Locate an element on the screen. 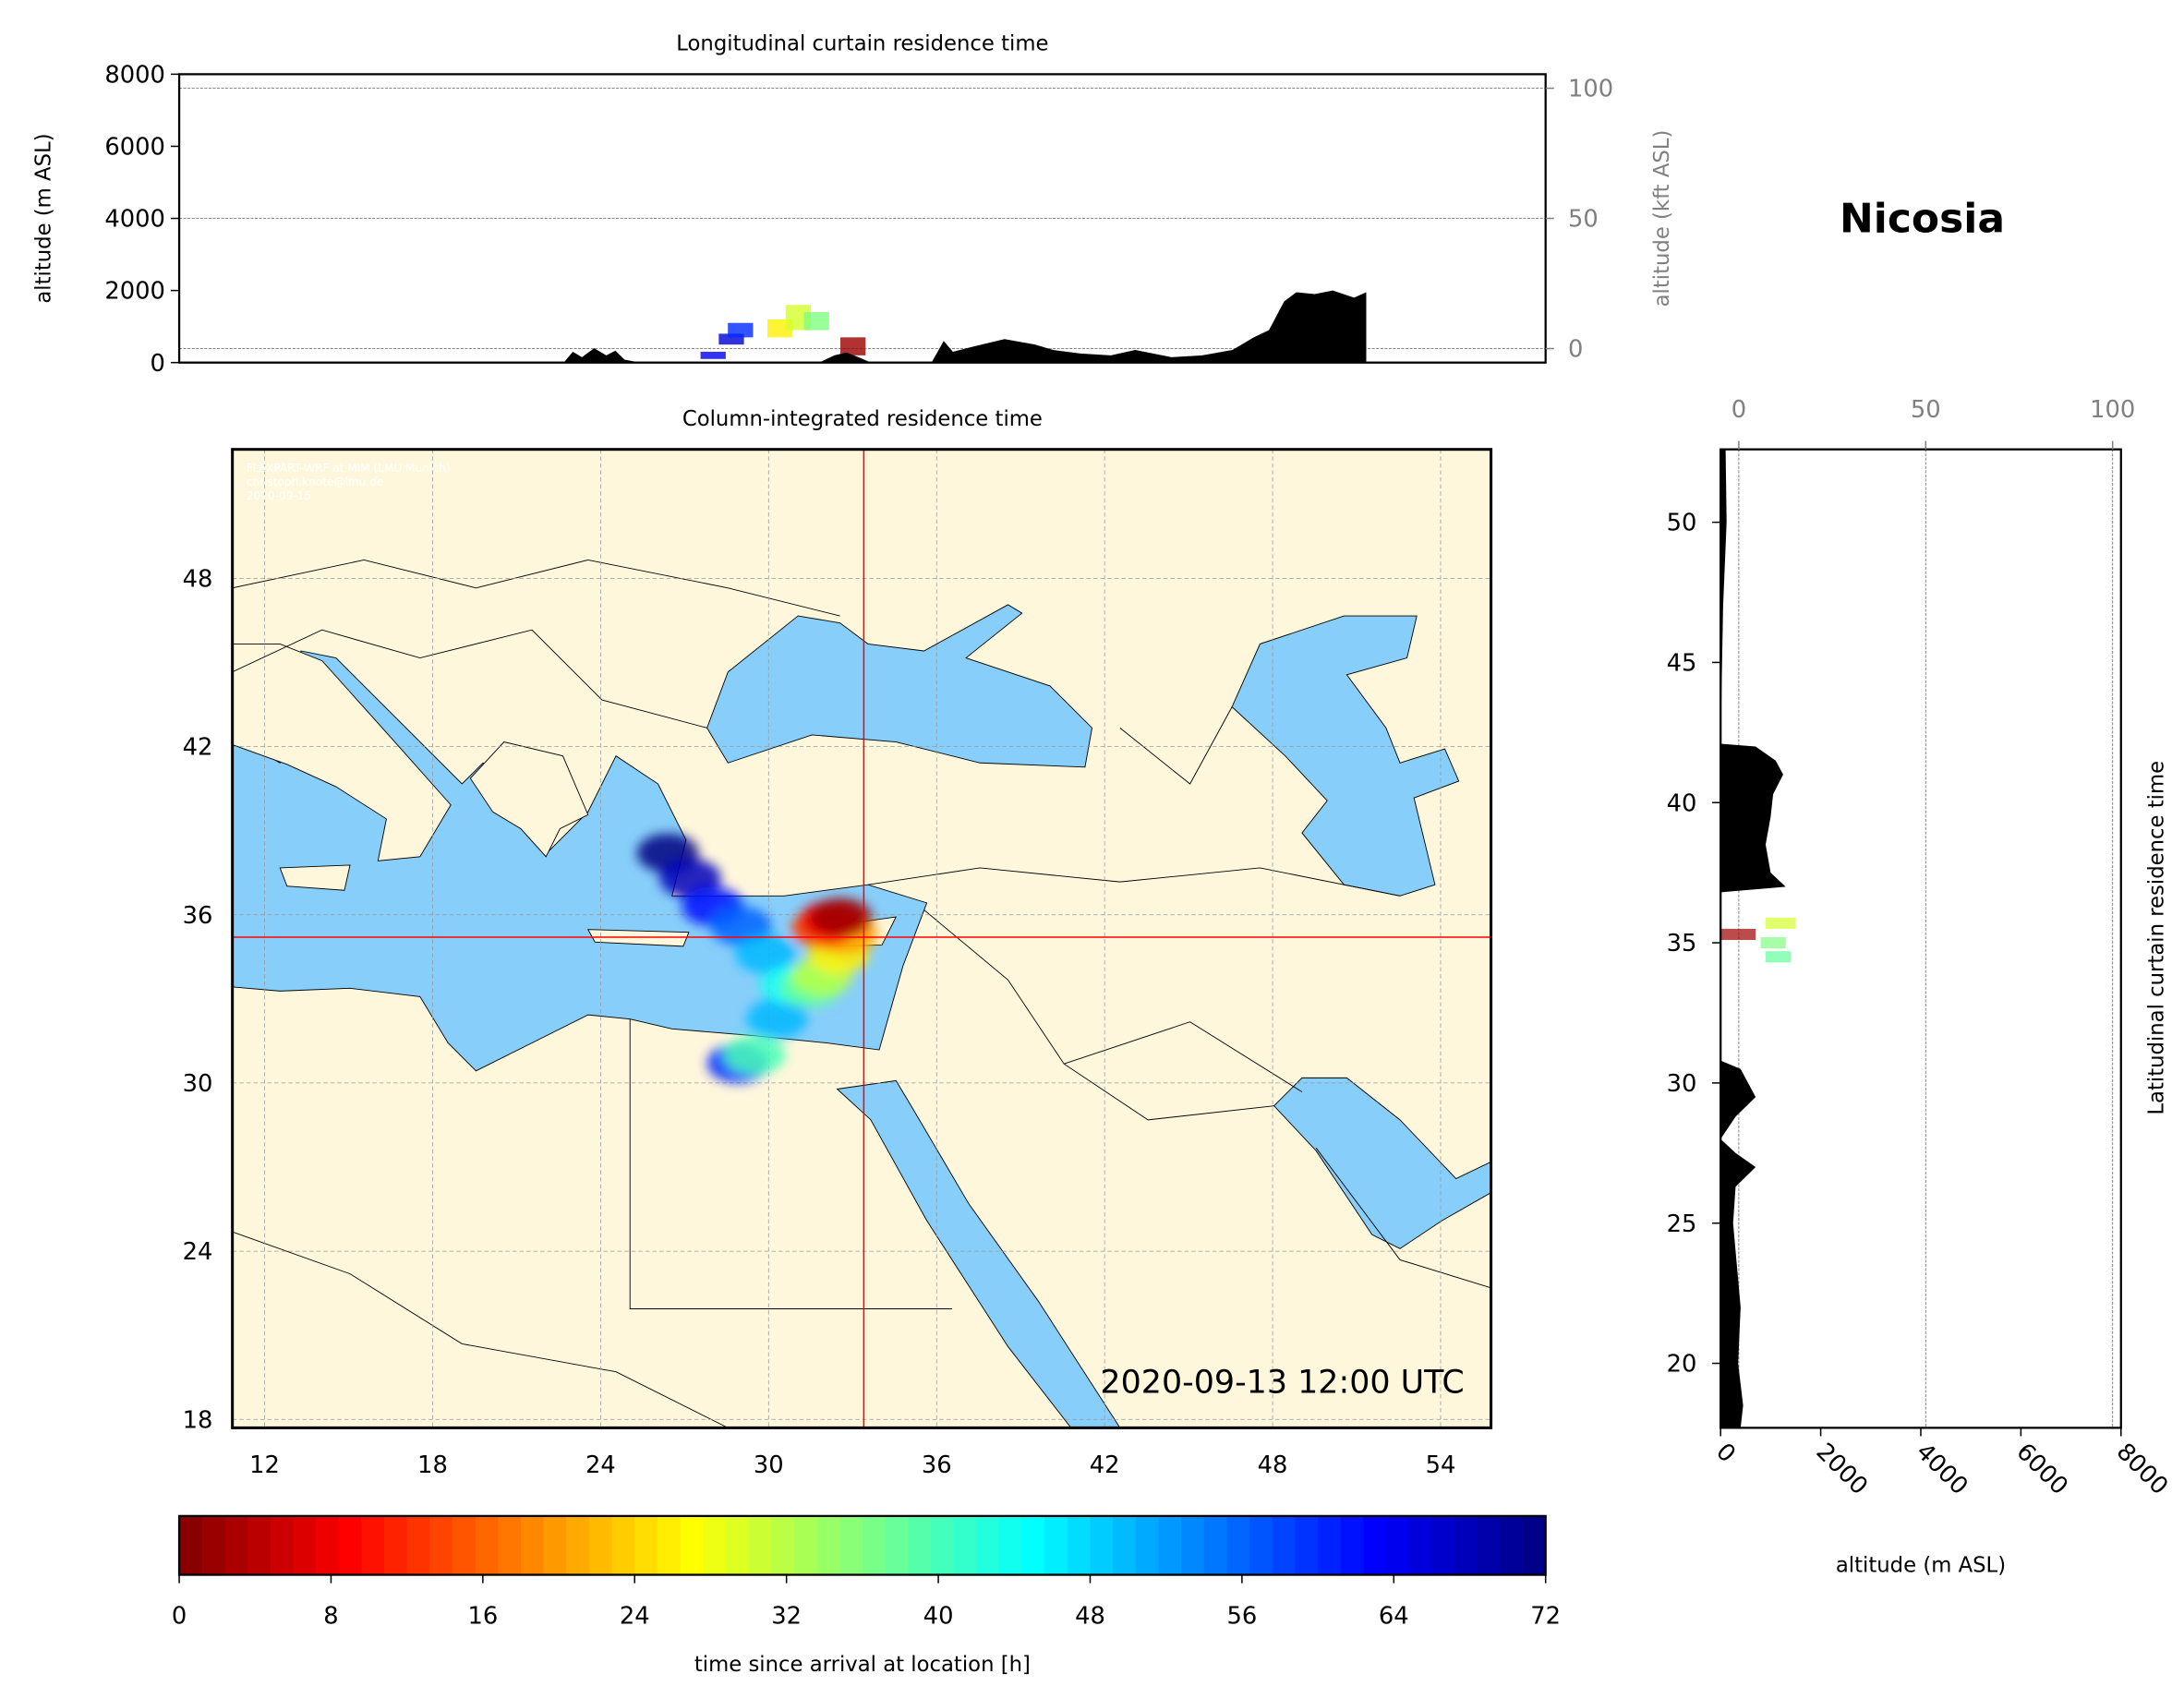 Image resolution: width=2184 pixels, height=1698 pixels. watermark-line-2: christoph.knote@lmu.de is located at coordinates (315, 482).